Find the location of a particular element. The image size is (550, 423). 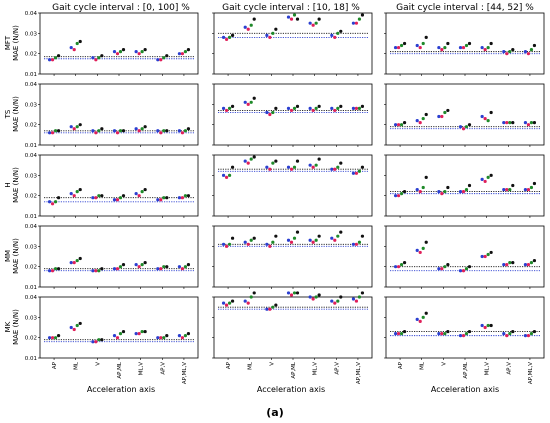

x-tick-label: ML is located at coordinates (423, 365).